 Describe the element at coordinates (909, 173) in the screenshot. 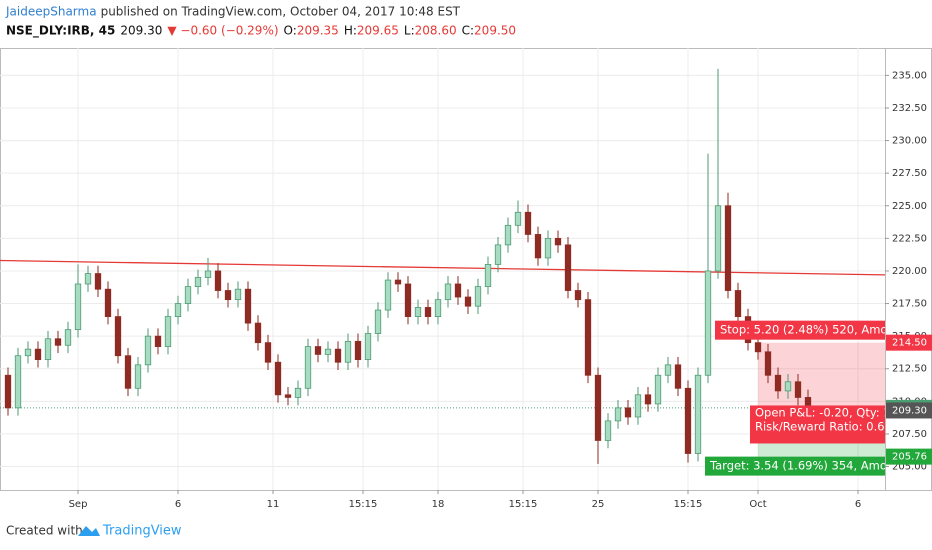

I see `y-tick-label: 227.50` at that location.